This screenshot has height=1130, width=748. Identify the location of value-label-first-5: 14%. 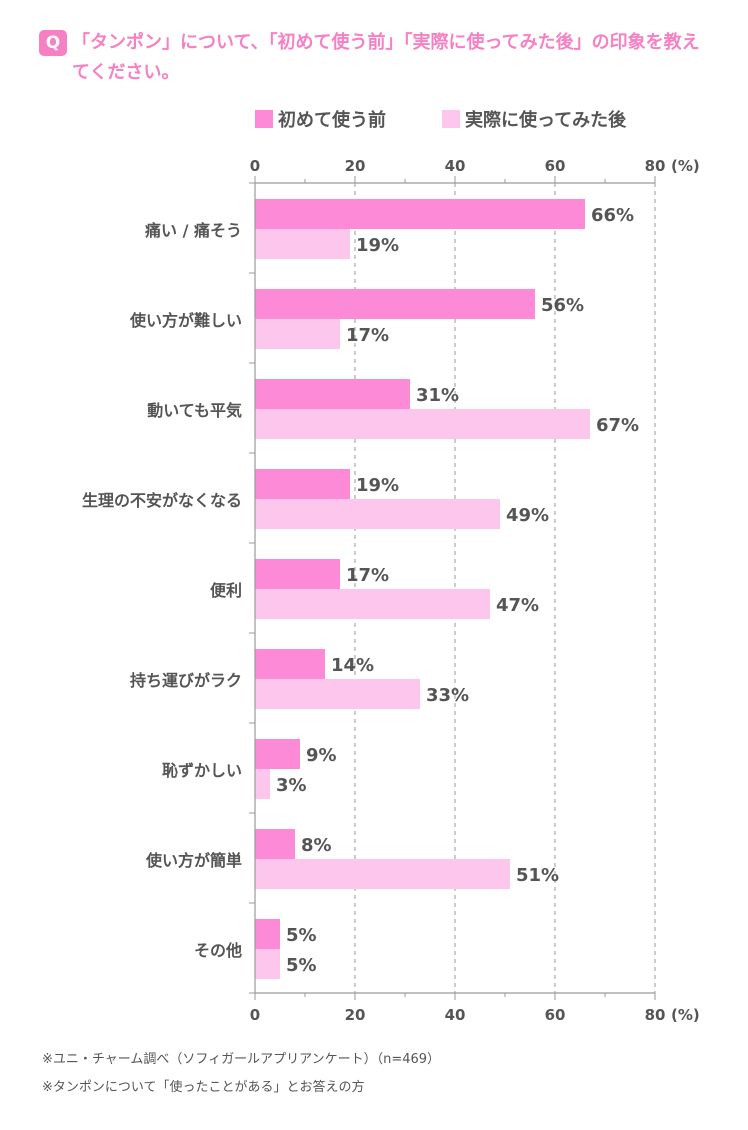
(352, 665).